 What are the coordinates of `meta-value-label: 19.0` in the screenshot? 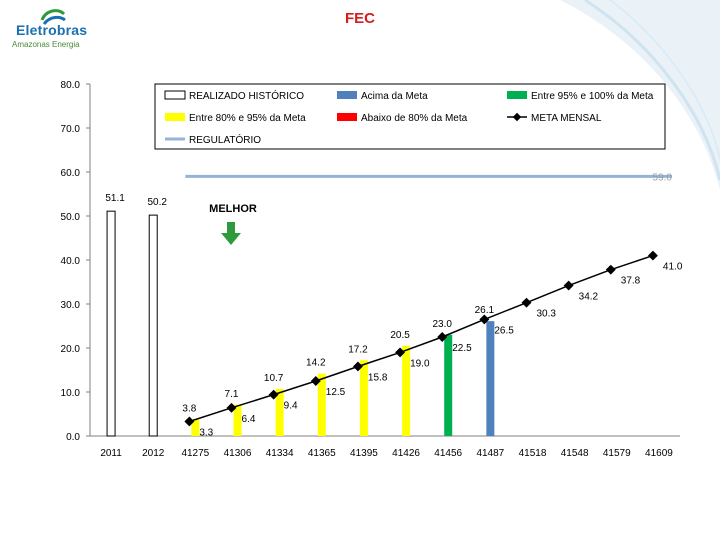 It's located at (420, 363).